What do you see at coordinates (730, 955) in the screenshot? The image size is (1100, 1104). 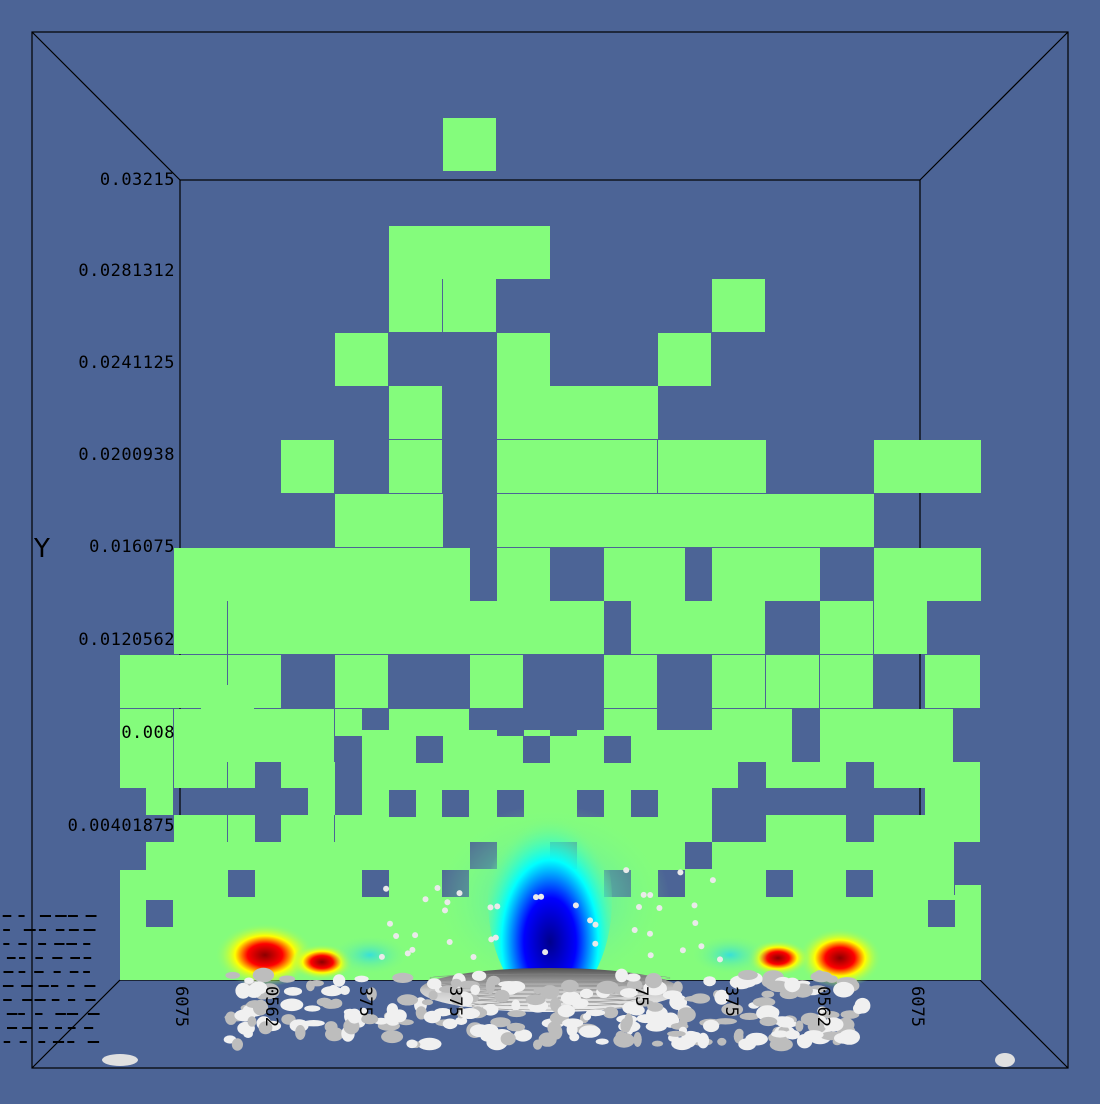 I see `right-cyan` at bounding box center [730, 955].